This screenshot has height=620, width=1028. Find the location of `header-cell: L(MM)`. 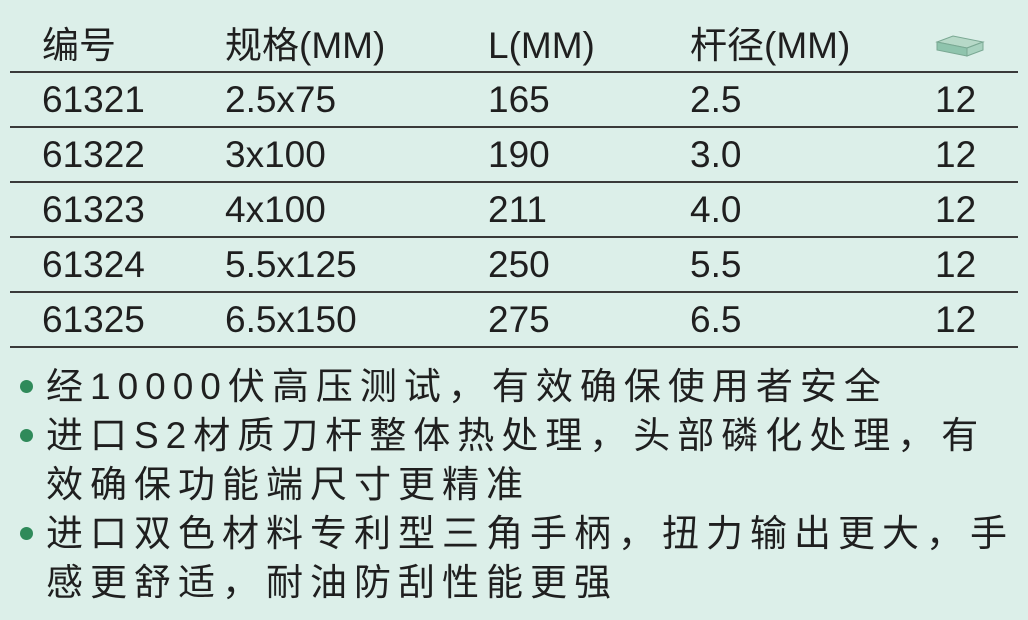

header-cell: L(MM) is located at coordinates (541, 45).